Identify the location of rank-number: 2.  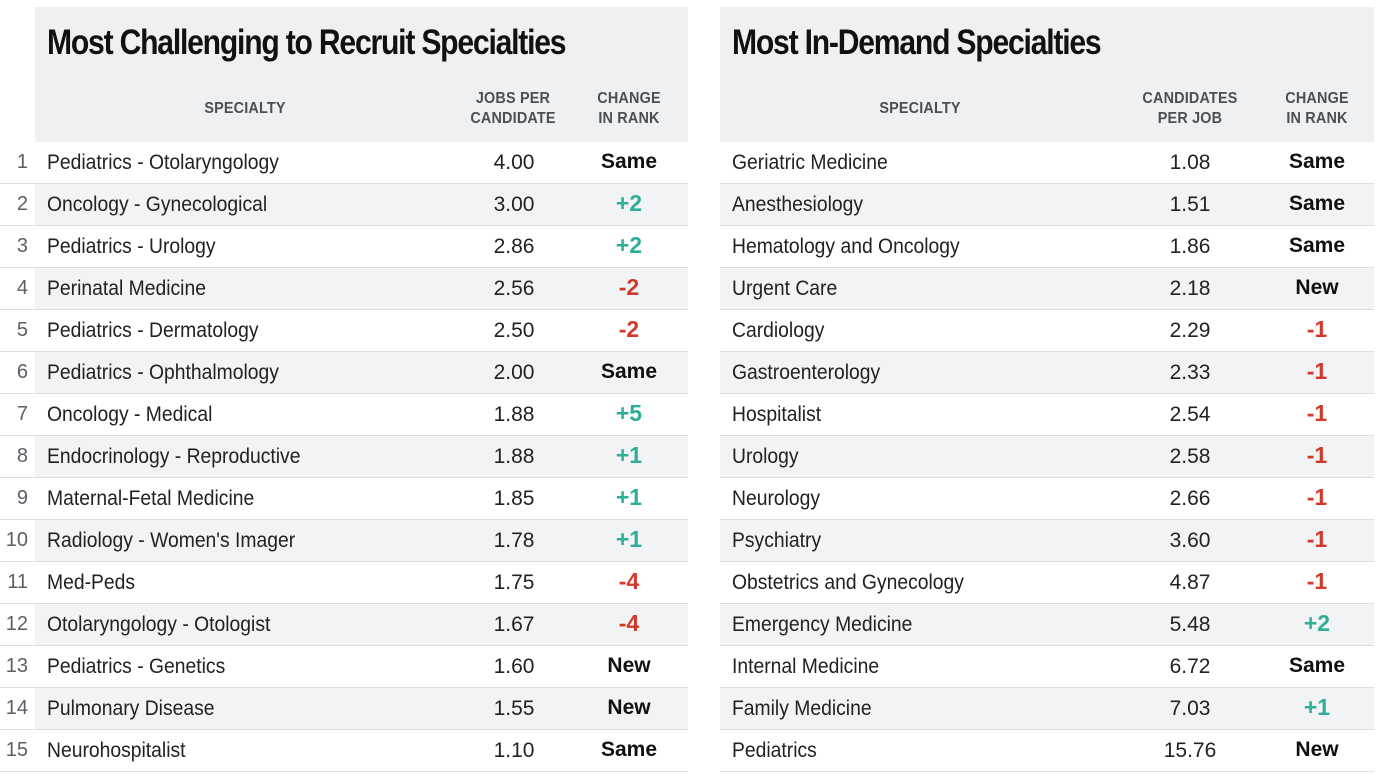
(22, 204).